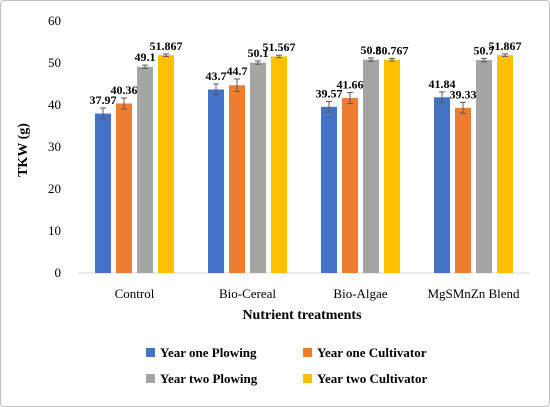 Image resolution: width=550 pixels, height=407 pixels. What do you see at coordinates (54, 62) in the screenshot?
I see `y-tick-label: 50` at bounding box center [54, 62].